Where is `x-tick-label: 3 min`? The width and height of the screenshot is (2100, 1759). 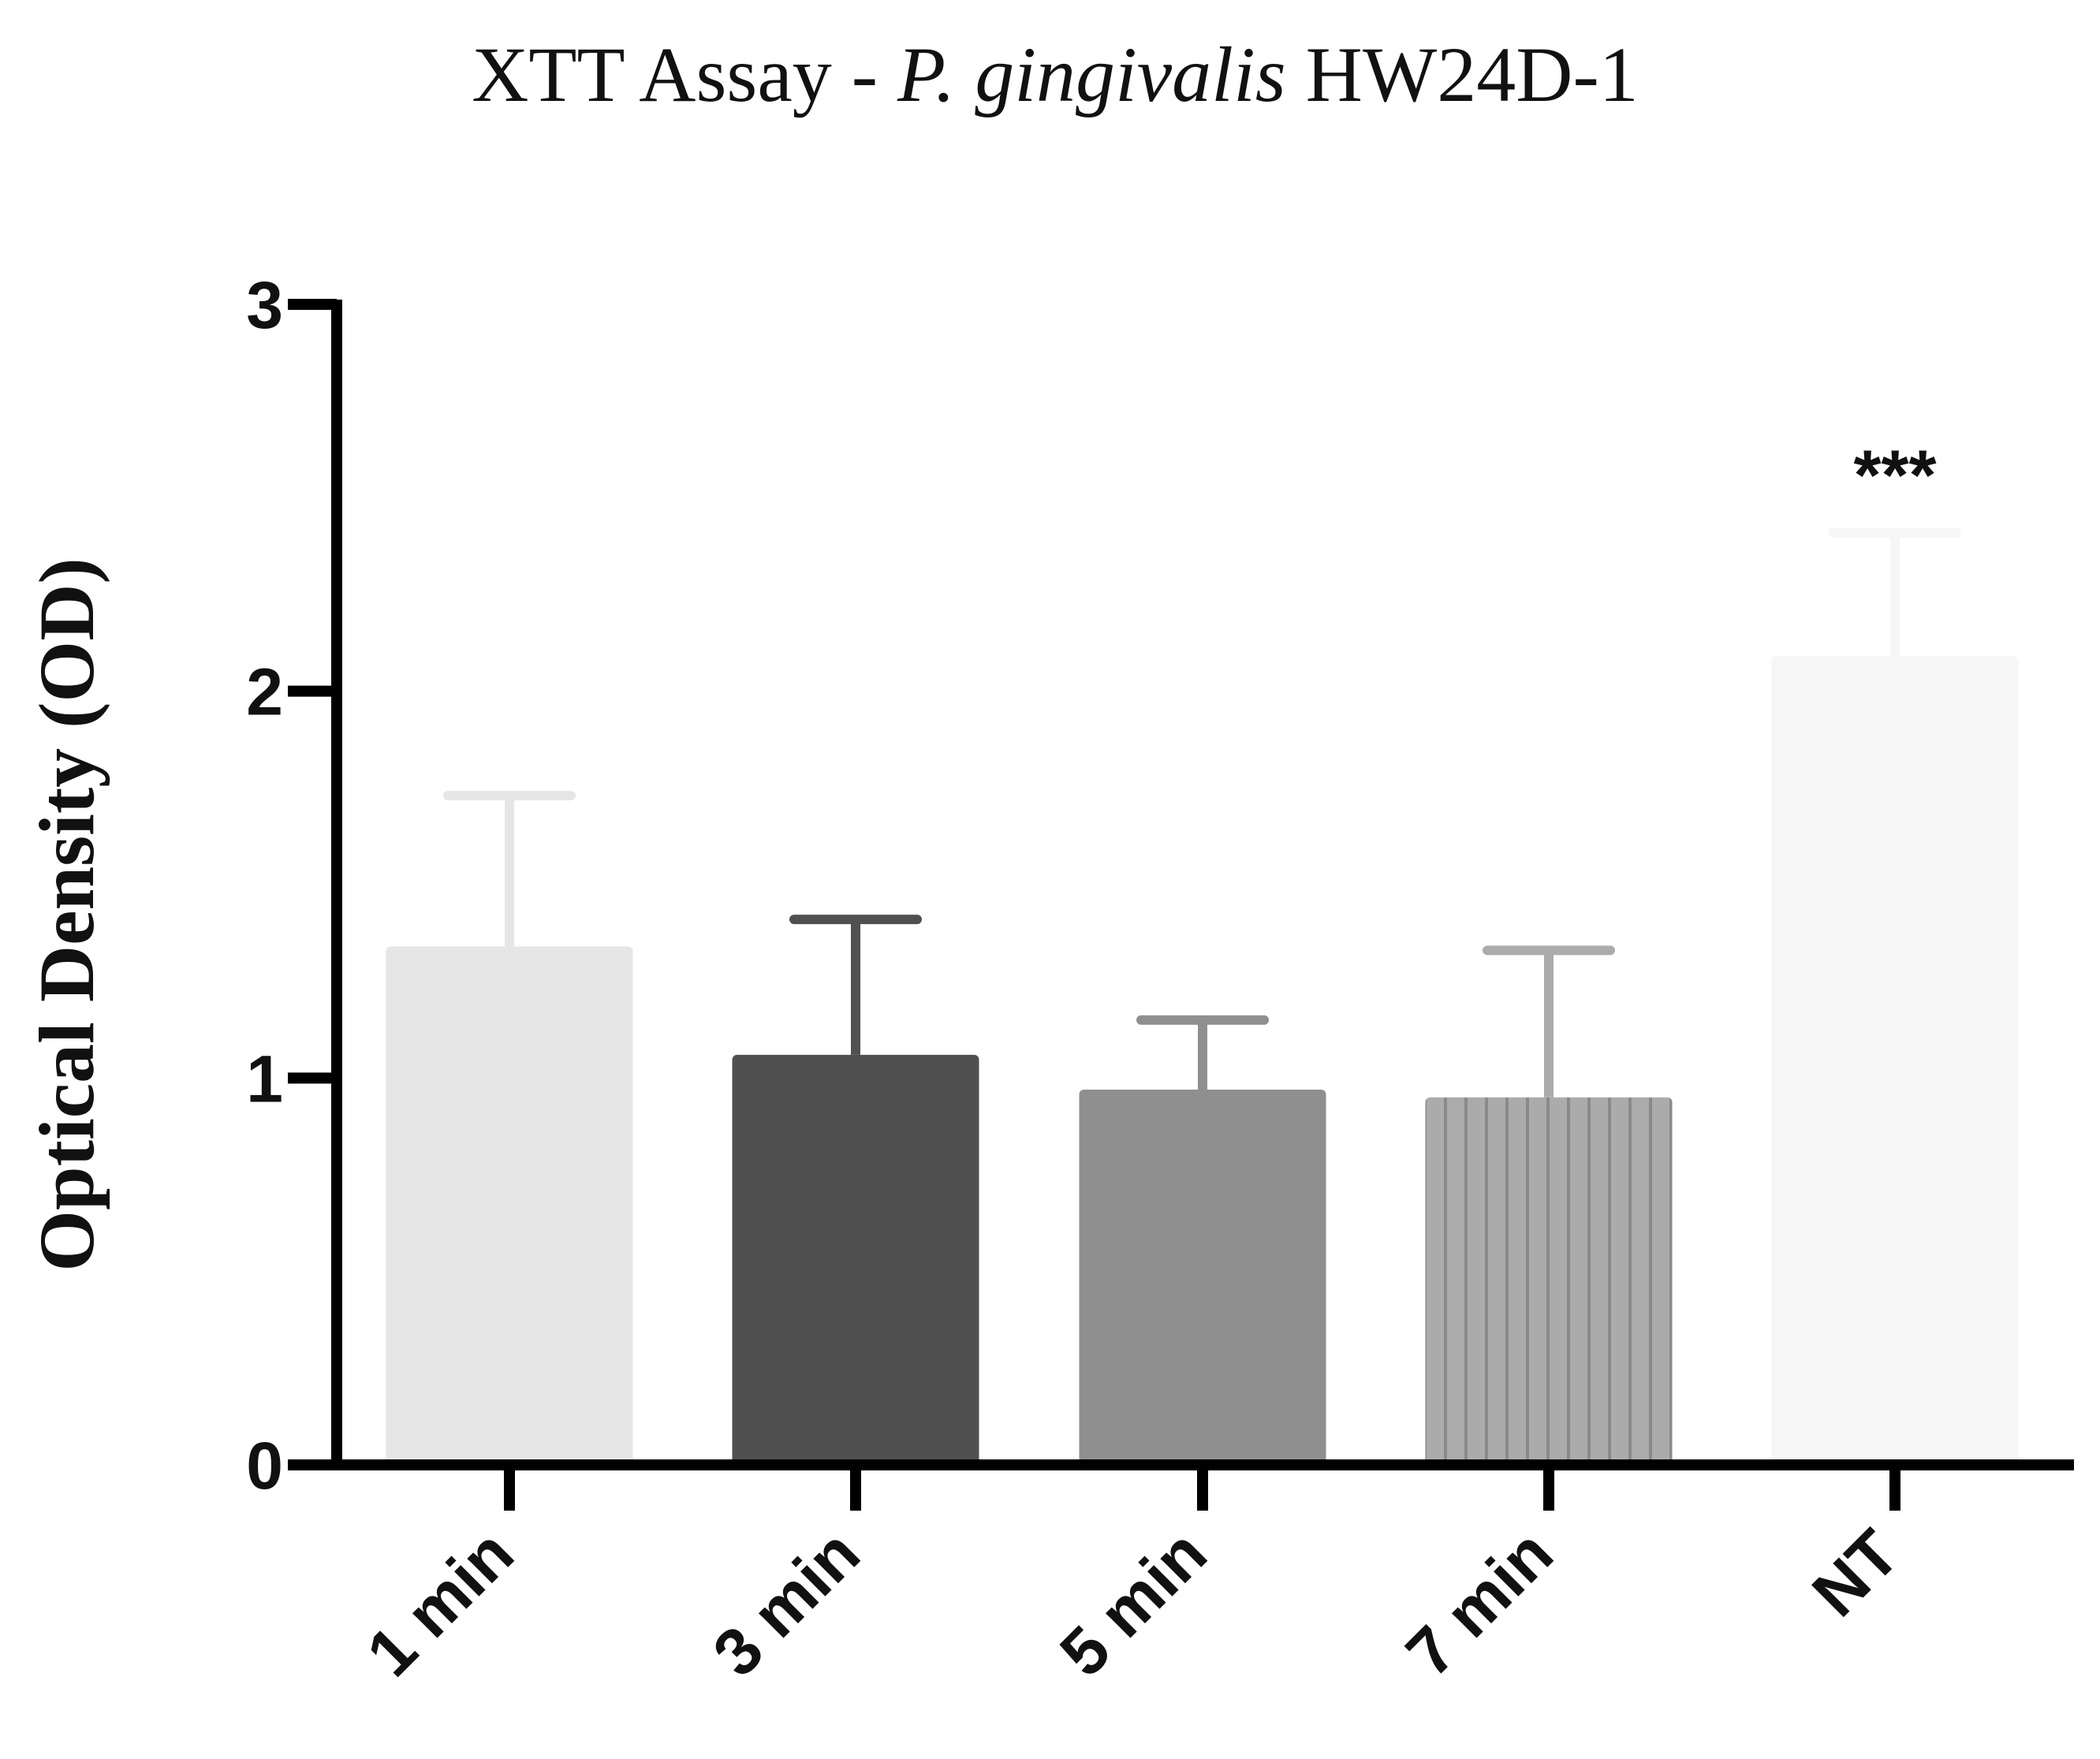
x-tick-label: 3 min is located at coordinates (787, 1602).